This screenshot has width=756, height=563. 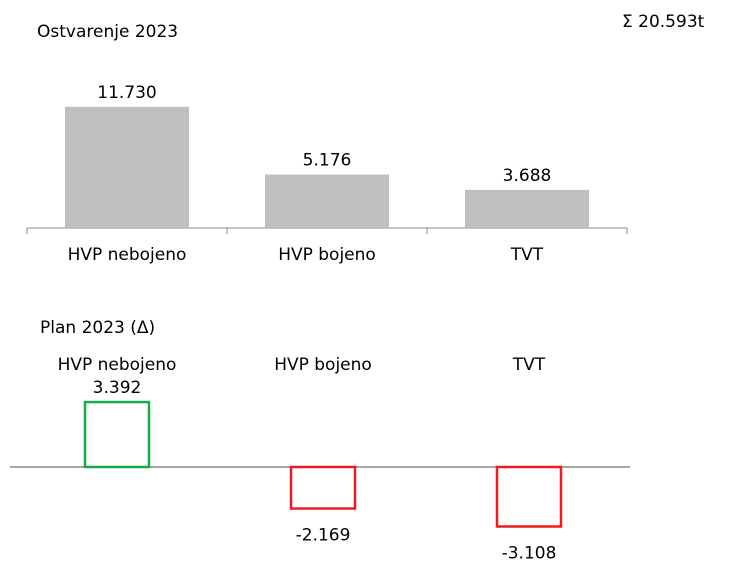 I want to click on category-label: HVP nebojeno, so click(x=117, y=365).